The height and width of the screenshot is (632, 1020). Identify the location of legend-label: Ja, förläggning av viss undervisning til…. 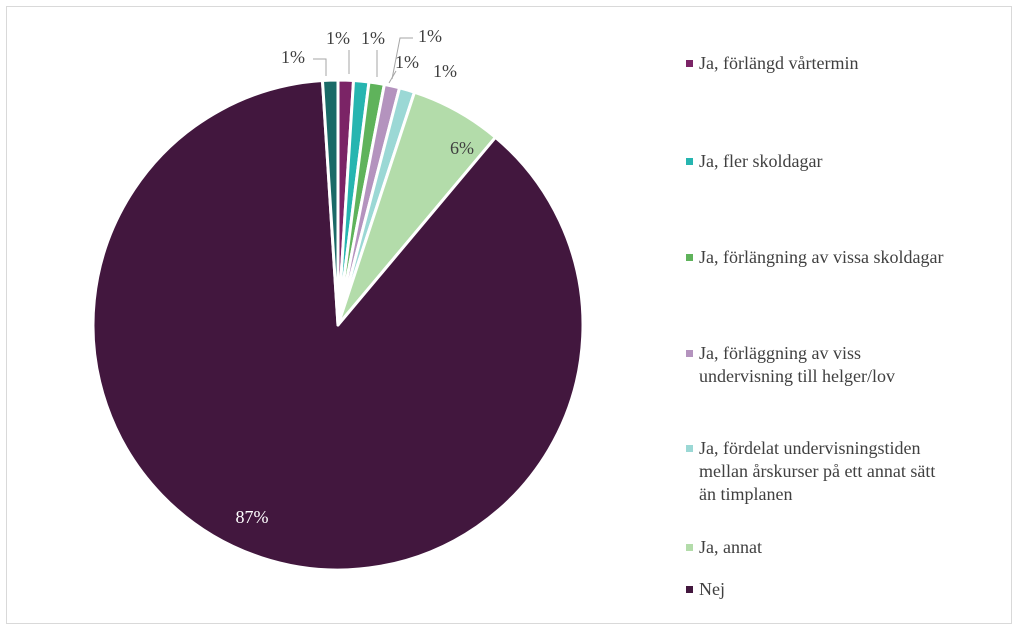
(797, 364).